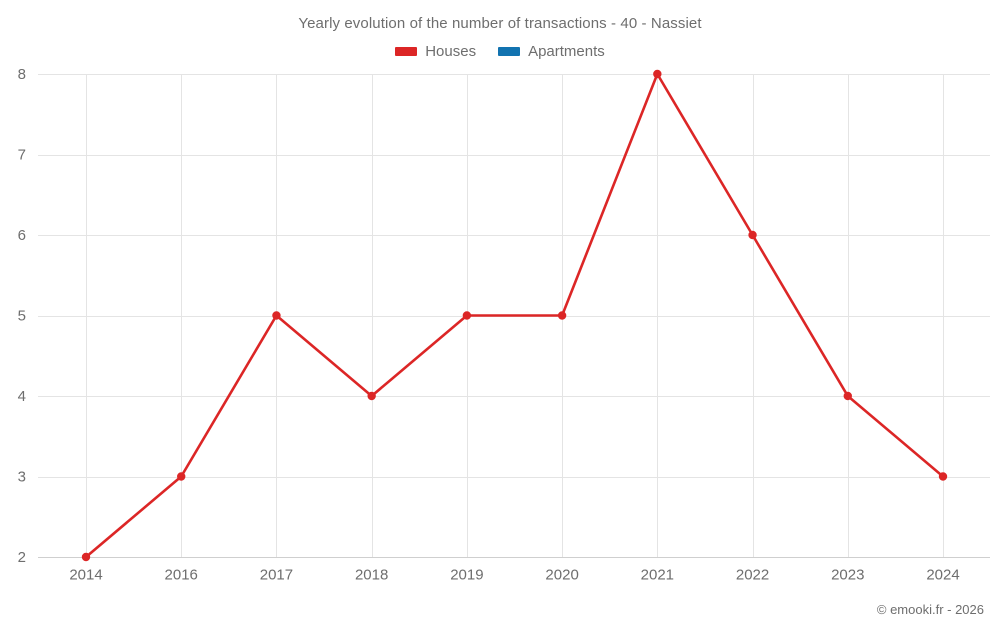  I want to click on x-axis-tick-label: 2017, so click(276, 574).